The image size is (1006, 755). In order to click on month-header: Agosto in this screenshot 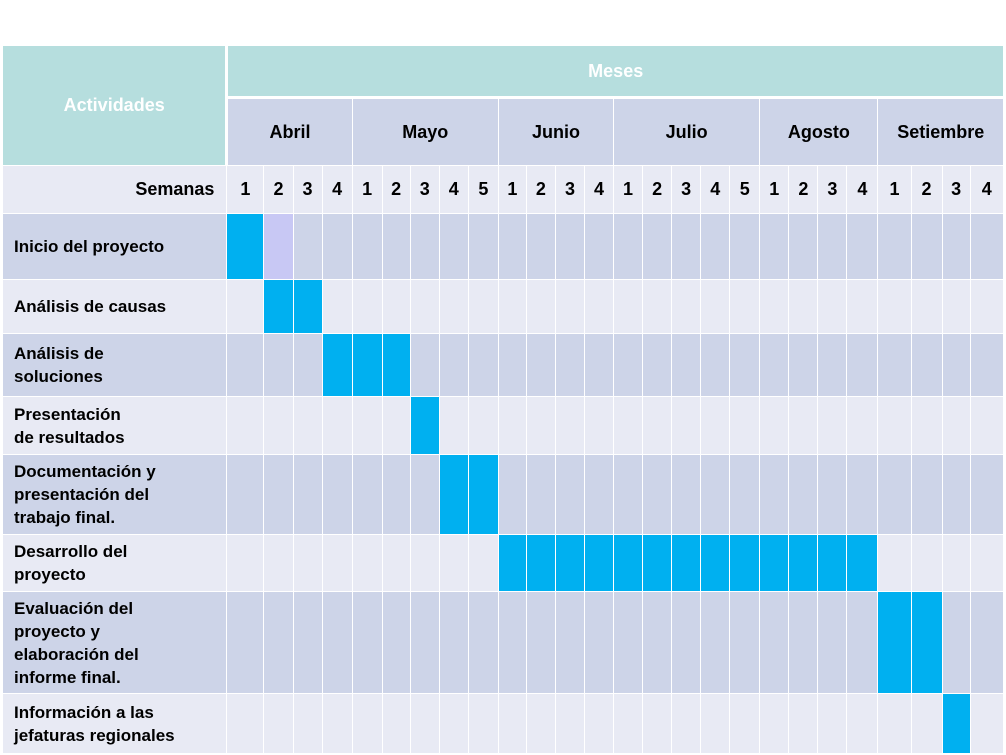, I will do `click(819, 131)`.